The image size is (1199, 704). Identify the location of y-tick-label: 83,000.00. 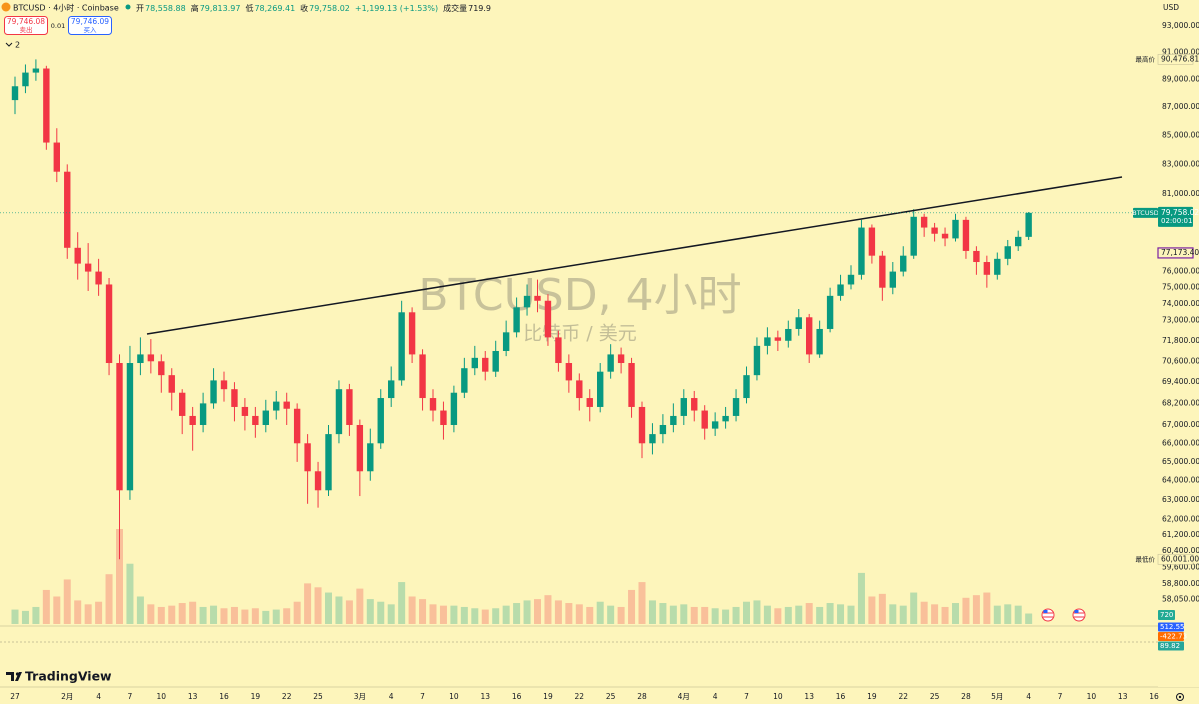
(1180, 163).